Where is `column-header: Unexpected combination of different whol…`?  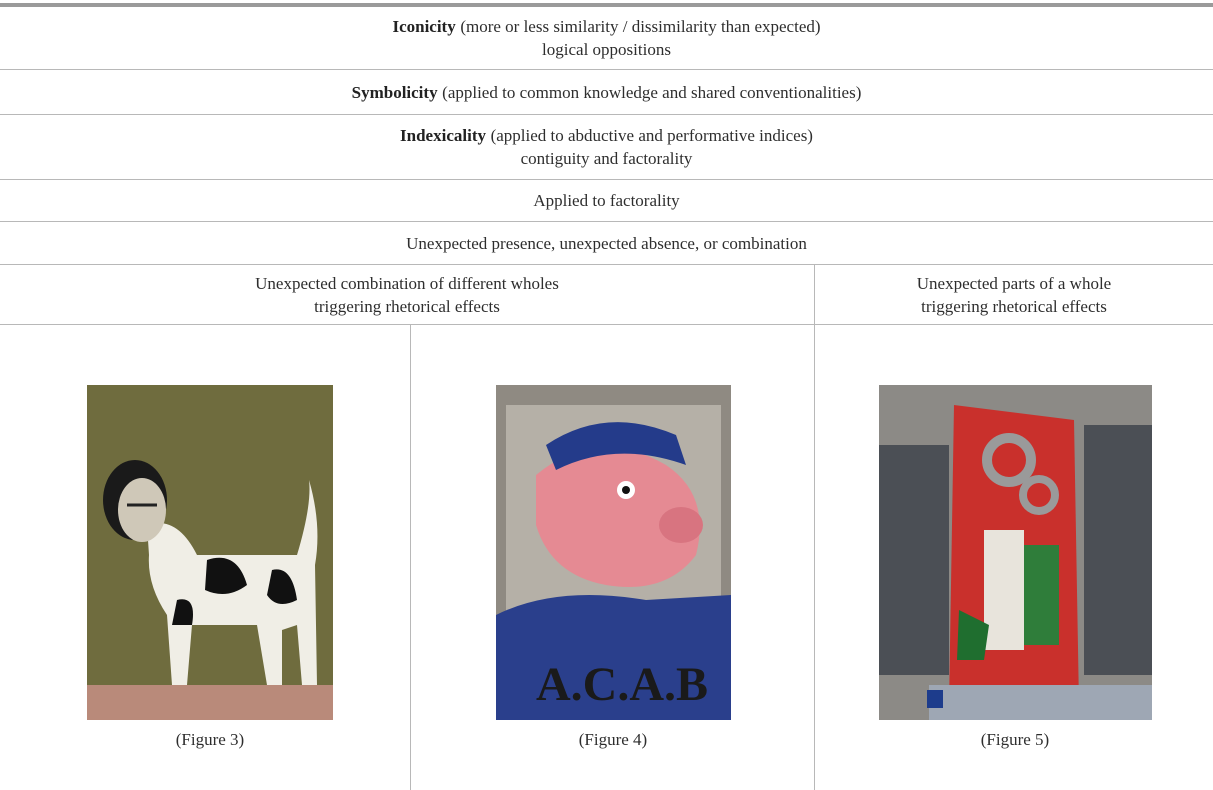 column-header: Unexpected combination of different whol… is located at coordinates (407, 294).